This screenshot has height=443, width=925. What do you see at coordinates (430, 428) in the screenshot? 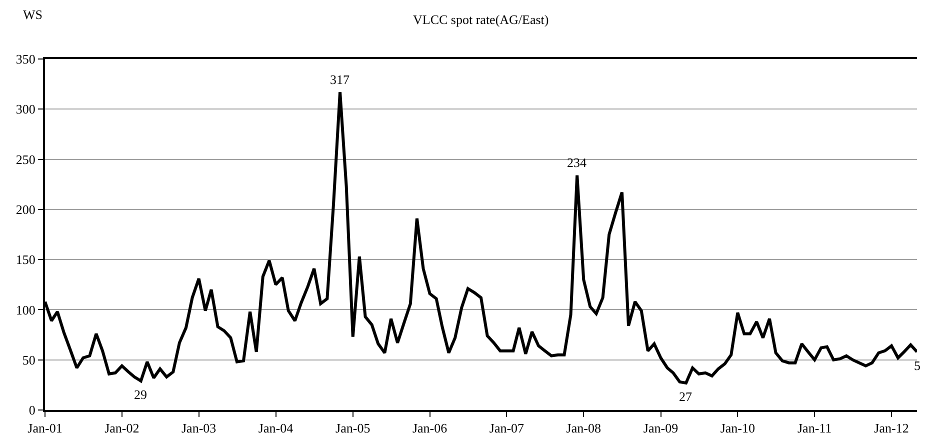
I see `x-tick-label: Jan-06` at bounding box center [430, 428].